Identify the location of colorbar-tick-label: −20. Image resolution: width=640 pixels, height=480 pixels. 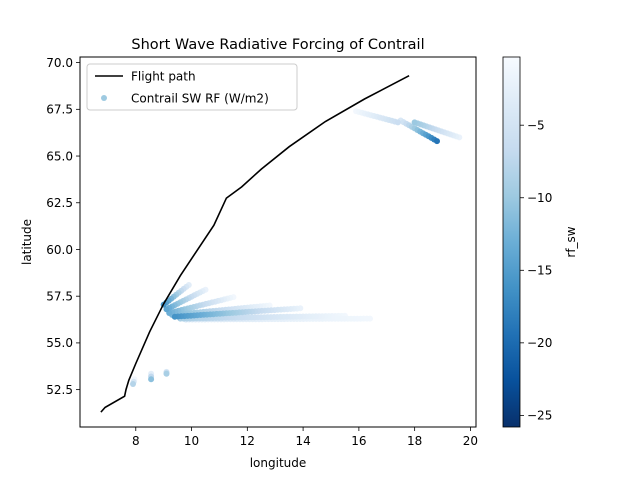
(539, 343).